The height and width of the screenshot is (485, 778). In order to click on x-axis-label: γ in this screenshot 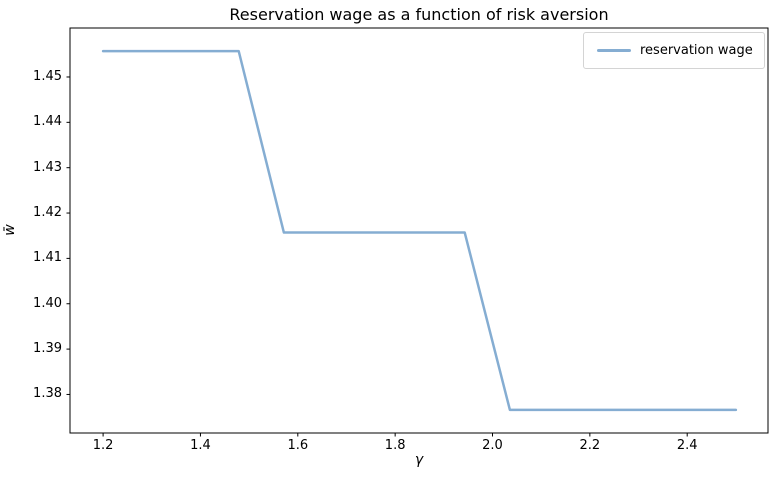, I will do `click(419, 460)`.